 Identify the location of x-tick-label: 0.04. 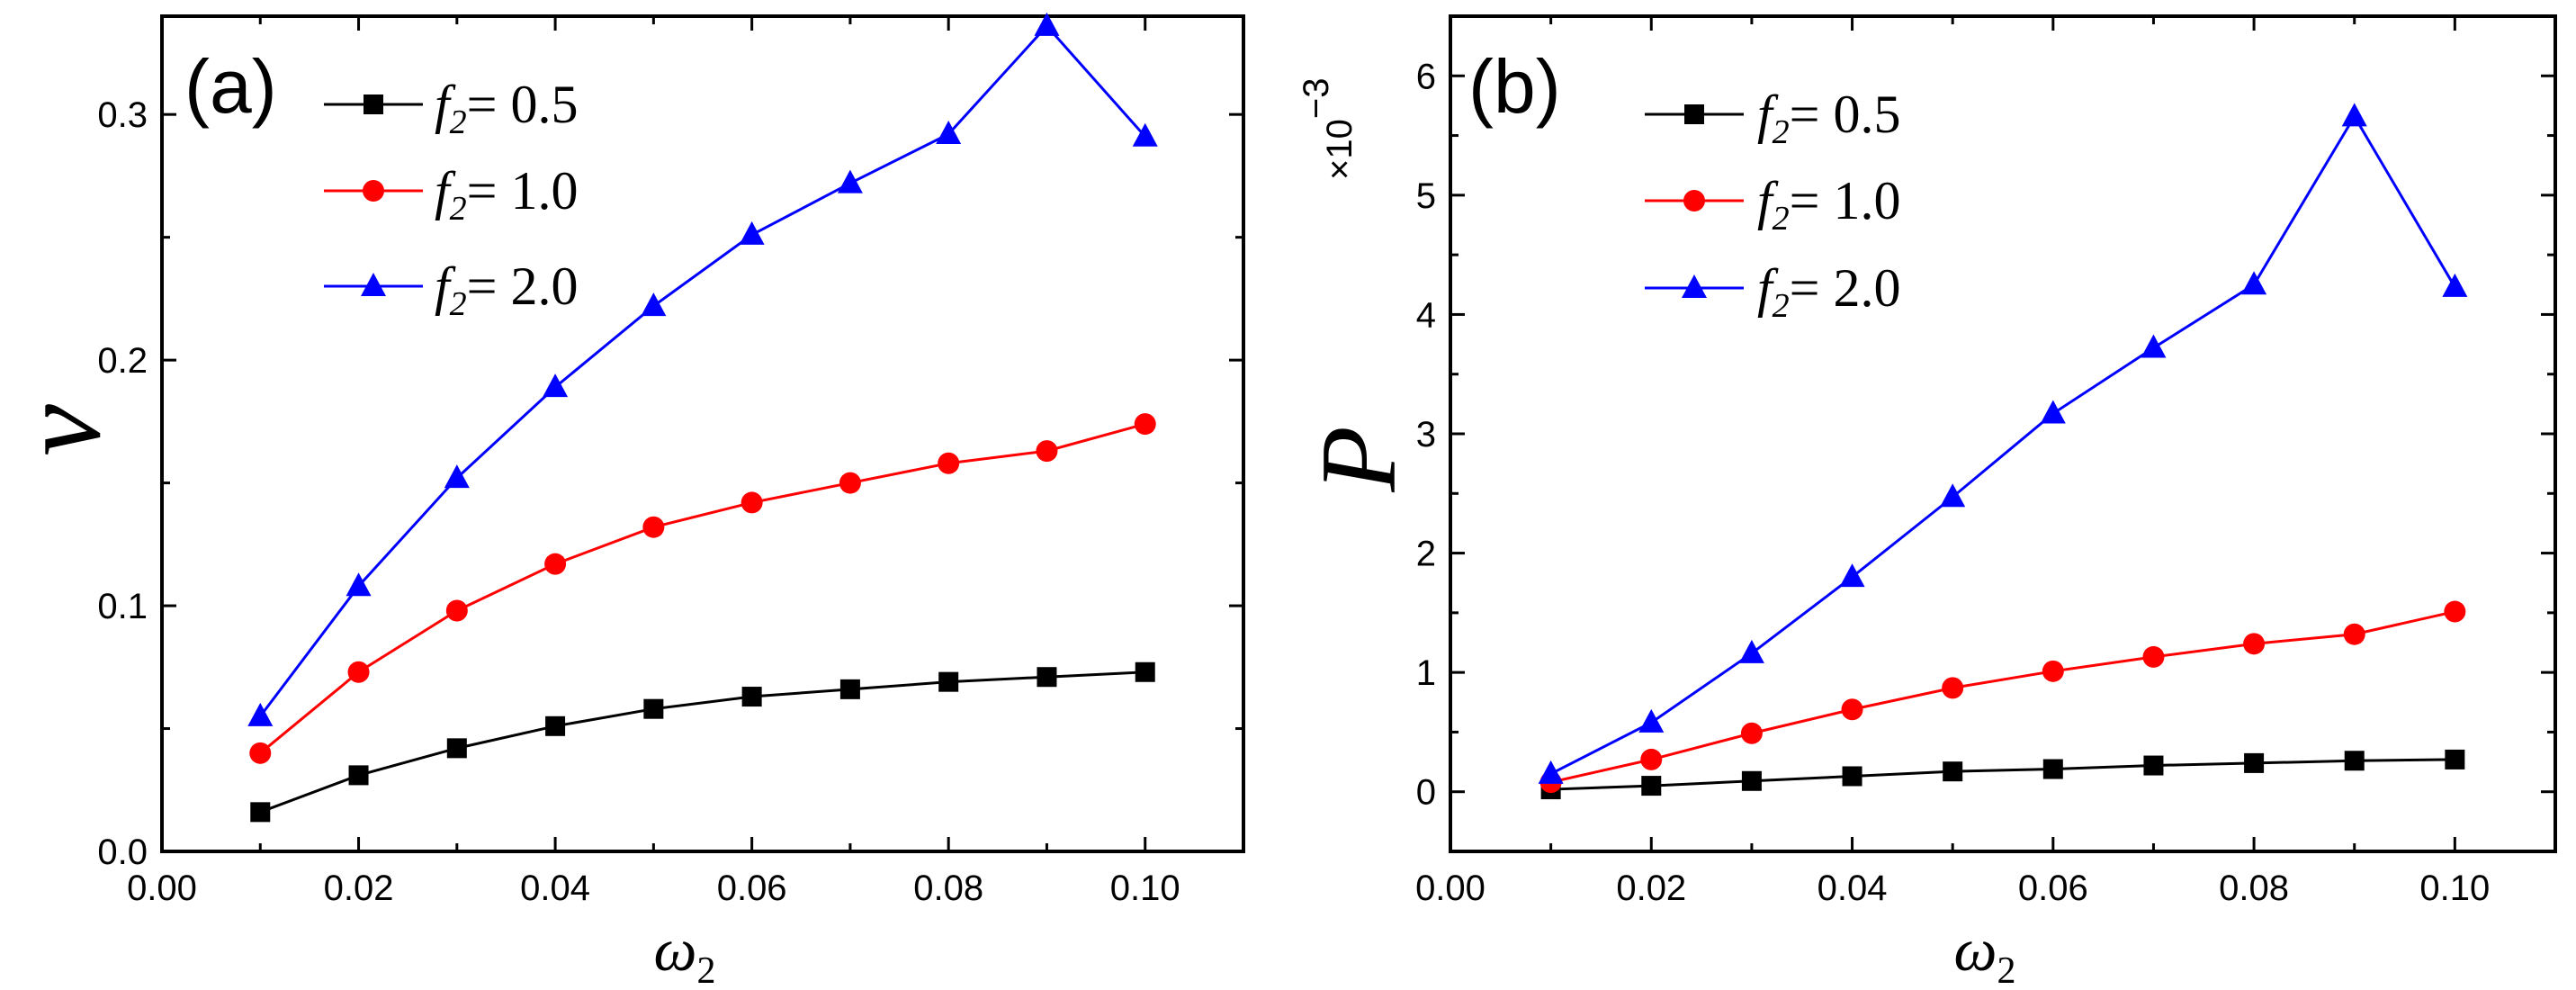
(555, 888).